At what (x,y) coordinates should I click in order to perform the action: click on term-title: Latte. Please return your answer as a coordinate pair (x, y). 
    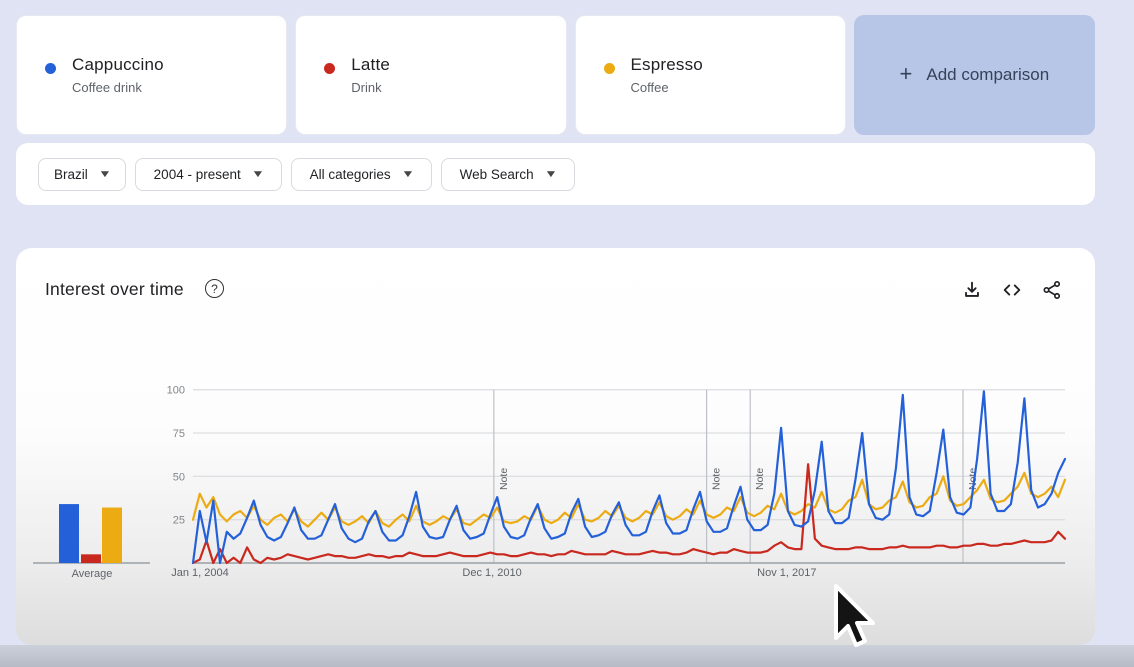
    Looking at the image, I should click on (371, 64).